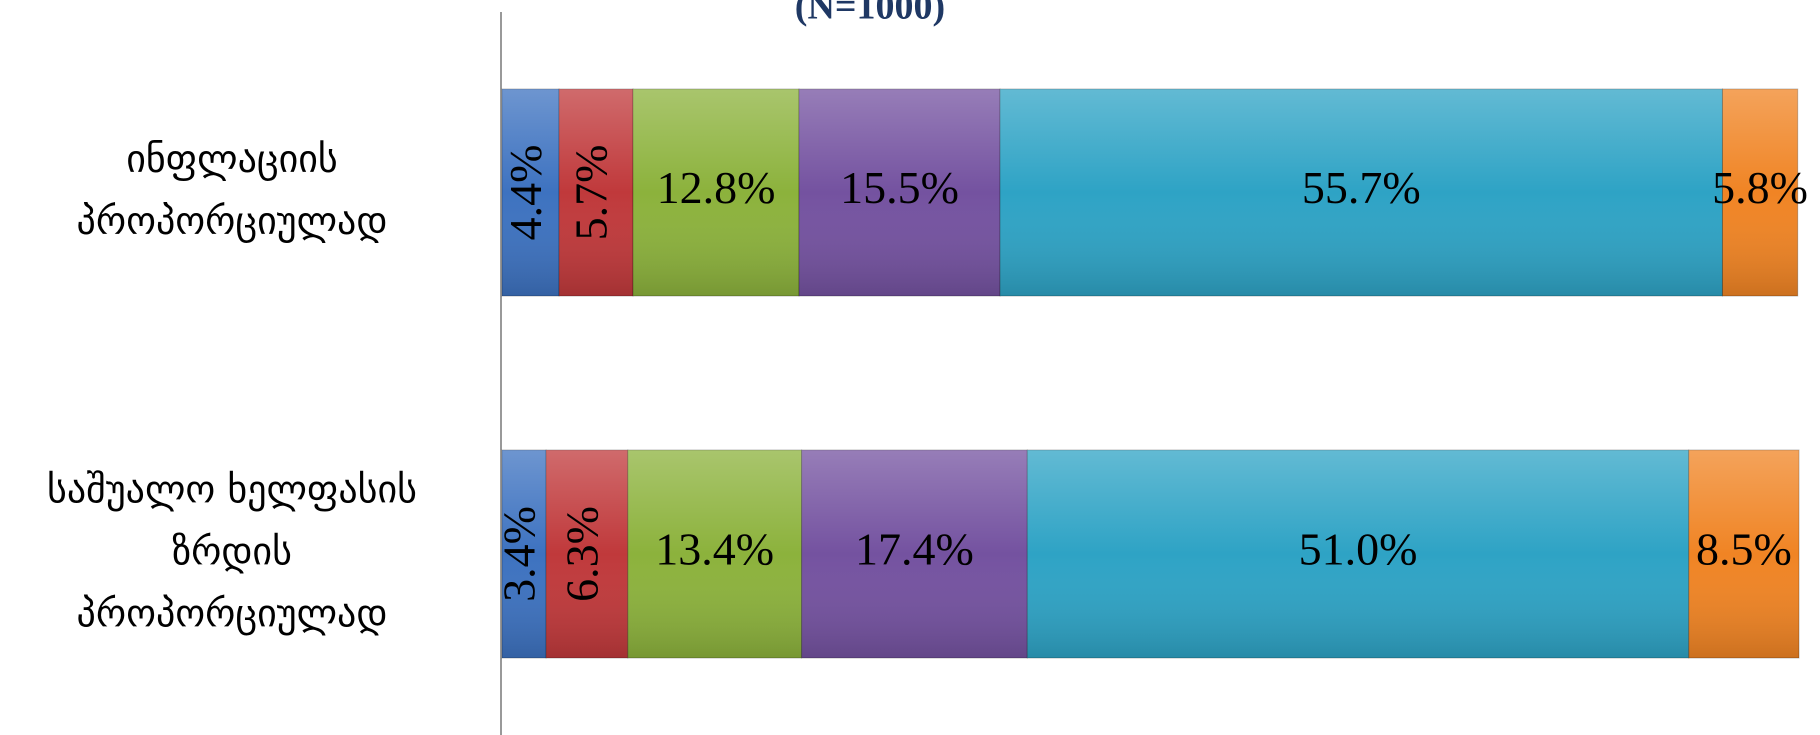 This screenshot has height=735, width=1820. I want to click on chart-subtitle: (N=1000), so click(870, 14).